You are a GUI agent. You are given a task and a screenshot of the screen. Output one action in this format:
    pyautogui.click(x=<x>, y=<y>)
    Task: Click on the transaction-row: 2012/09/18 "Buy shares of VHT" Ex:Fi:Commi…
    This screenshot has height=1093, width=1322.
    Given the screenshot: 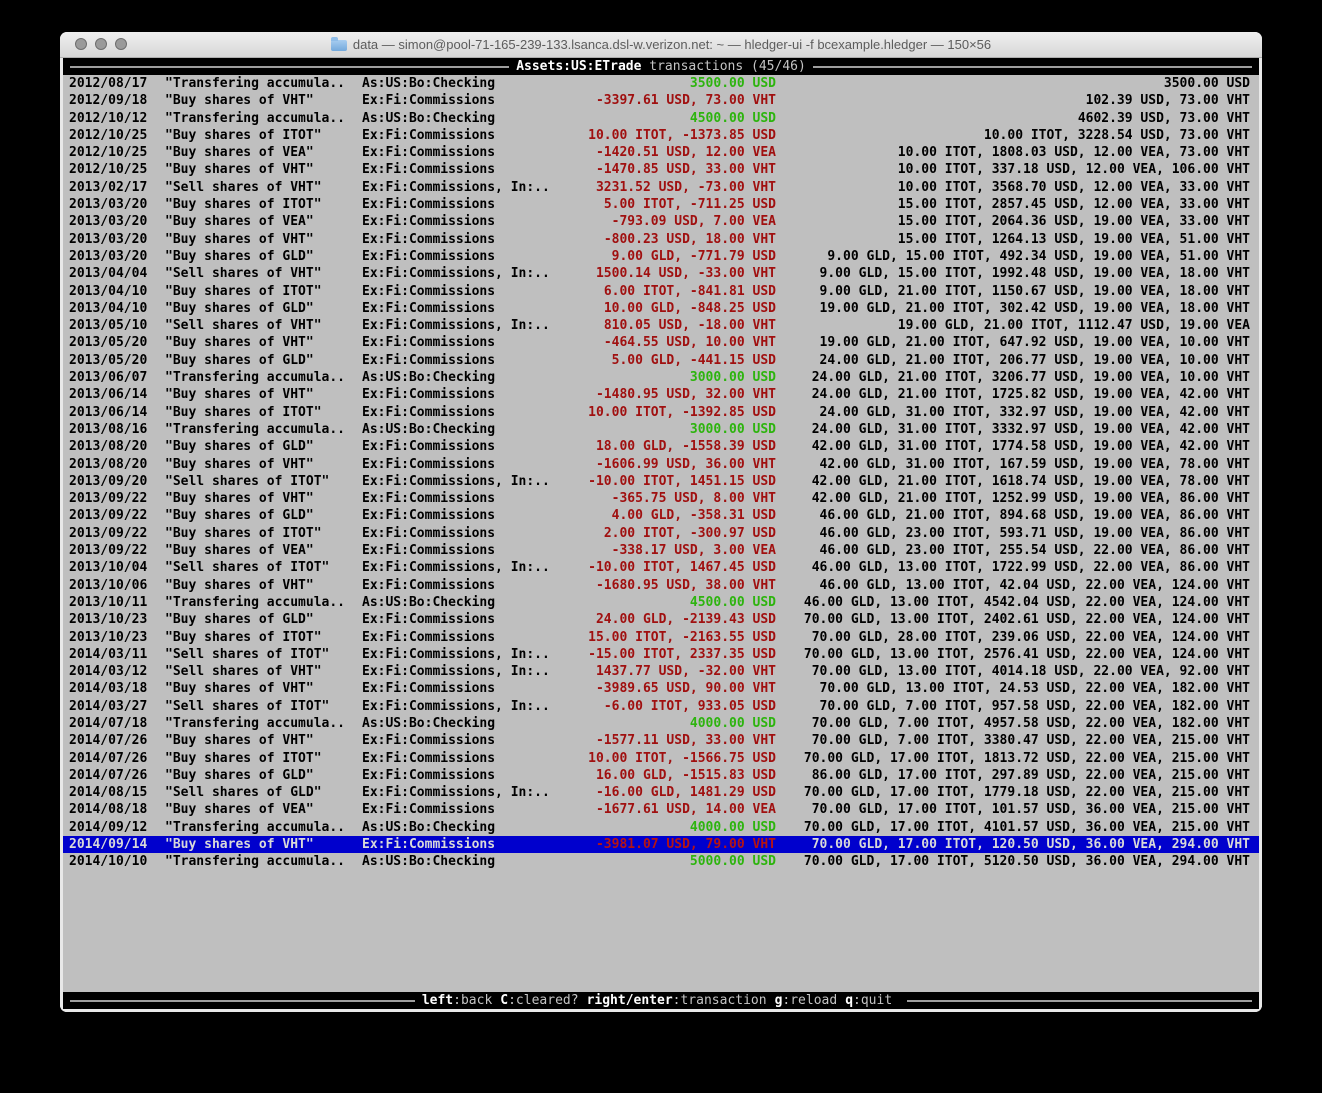 What is the action you would take?
    pyautogui.click(x=661, y=100)
    